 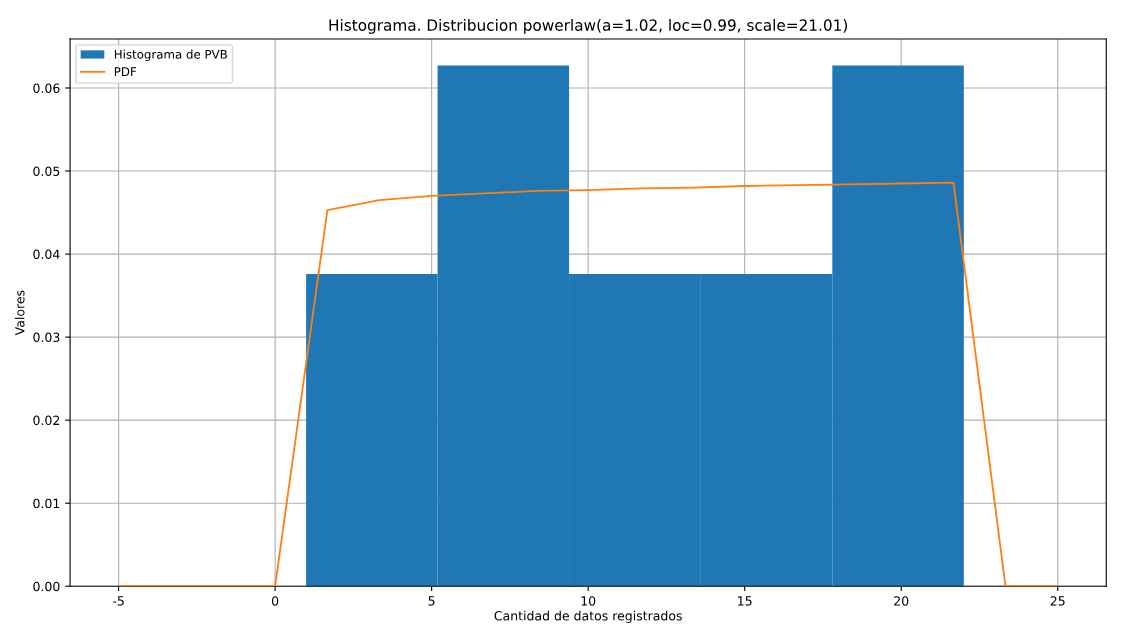 What do you see at coordinates (46, 337) in the screenshot?
I see `y-tick-label: 0.03` at bounding box center [46, 337].